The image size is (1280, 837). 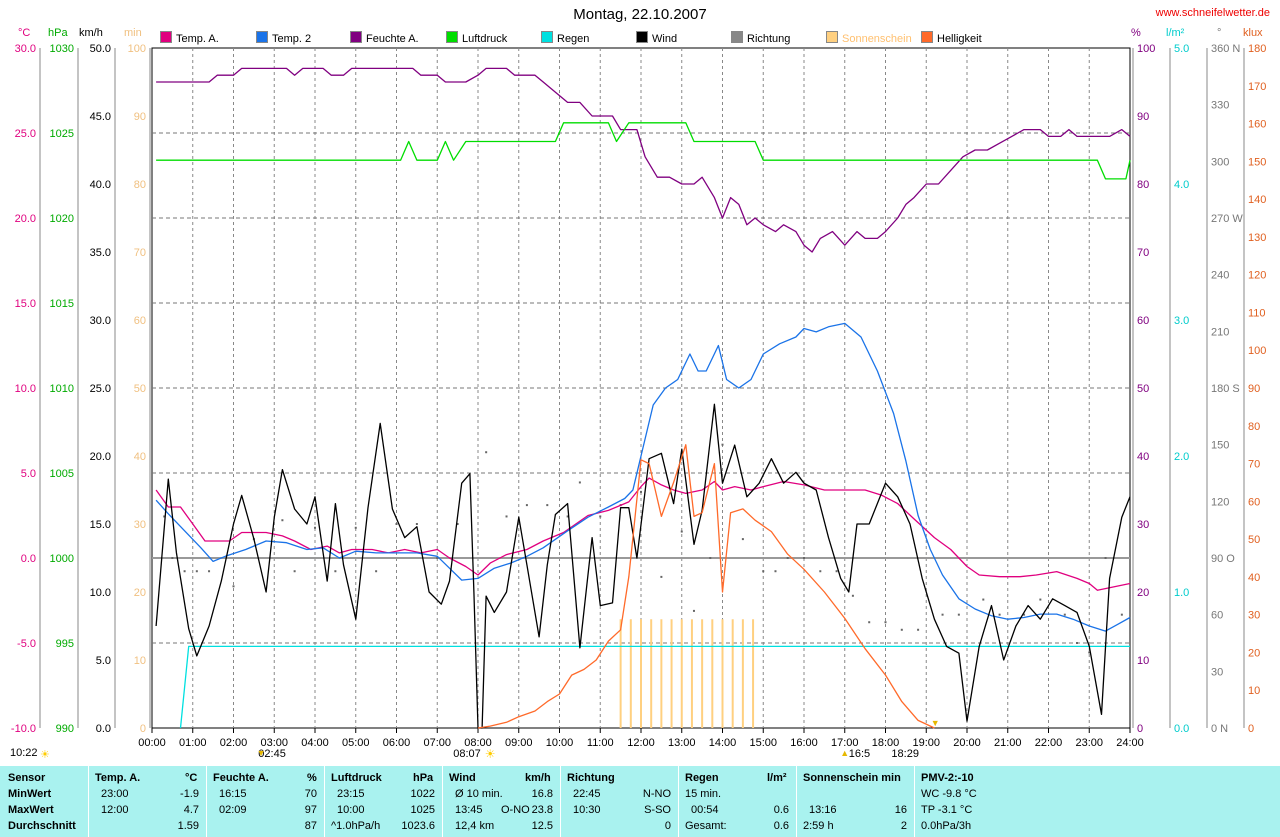 What do you see at coordinates (1181, 457) in the screenshot?
I see `tick-label-rain: 2.0` at bounding box center [1181, 457].